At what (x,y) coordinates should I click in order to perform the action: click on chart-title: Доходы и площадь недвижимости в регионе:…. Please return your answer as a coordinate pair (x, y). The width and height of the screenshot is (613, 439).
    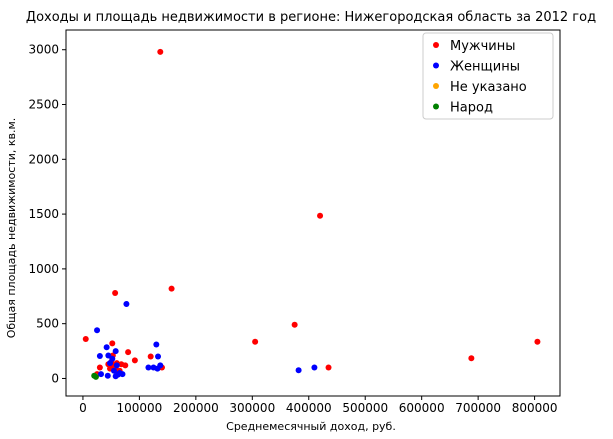
    Looking at the image, I should click on (311, 17).